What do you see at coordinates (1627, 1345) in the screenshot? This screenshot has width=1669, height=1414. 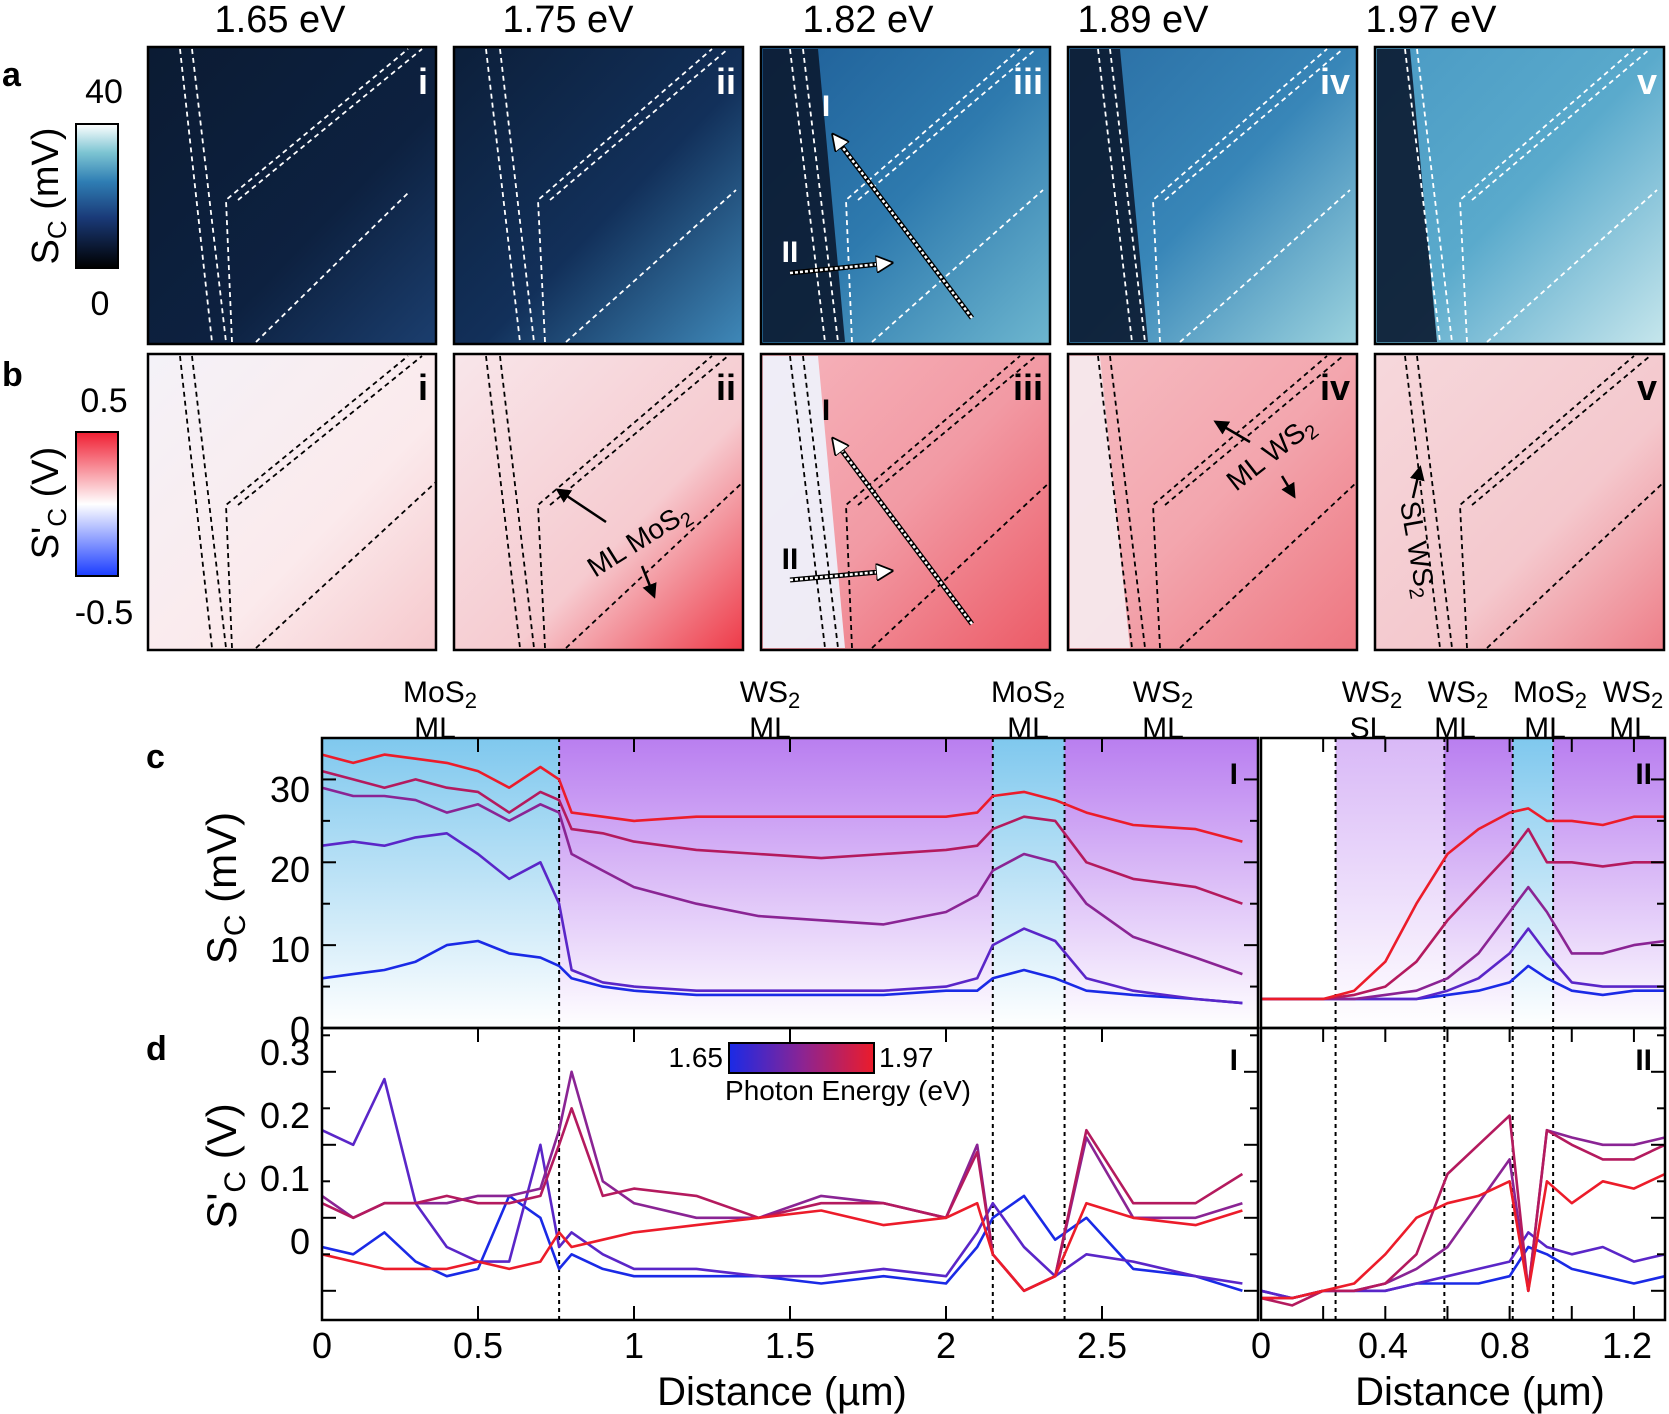 I see `xtick-right-12: 1.2` at bounding box center [1627, 1345].